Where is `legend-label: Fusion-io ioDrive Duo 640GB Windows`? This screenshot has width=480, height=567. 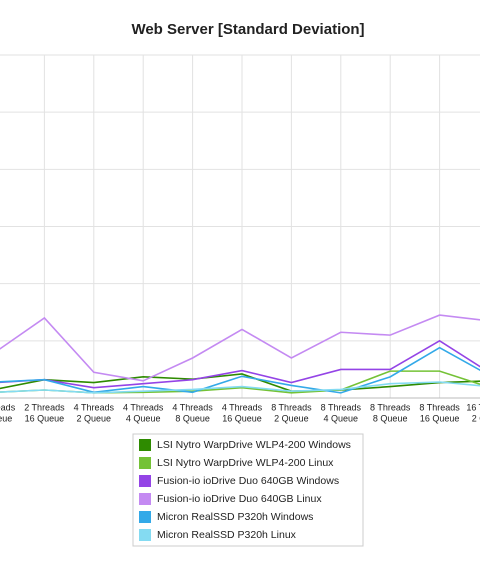 legend-label: Fusion-io ioDrive Duo 640GB Windows is located at coordinates (248, 481).